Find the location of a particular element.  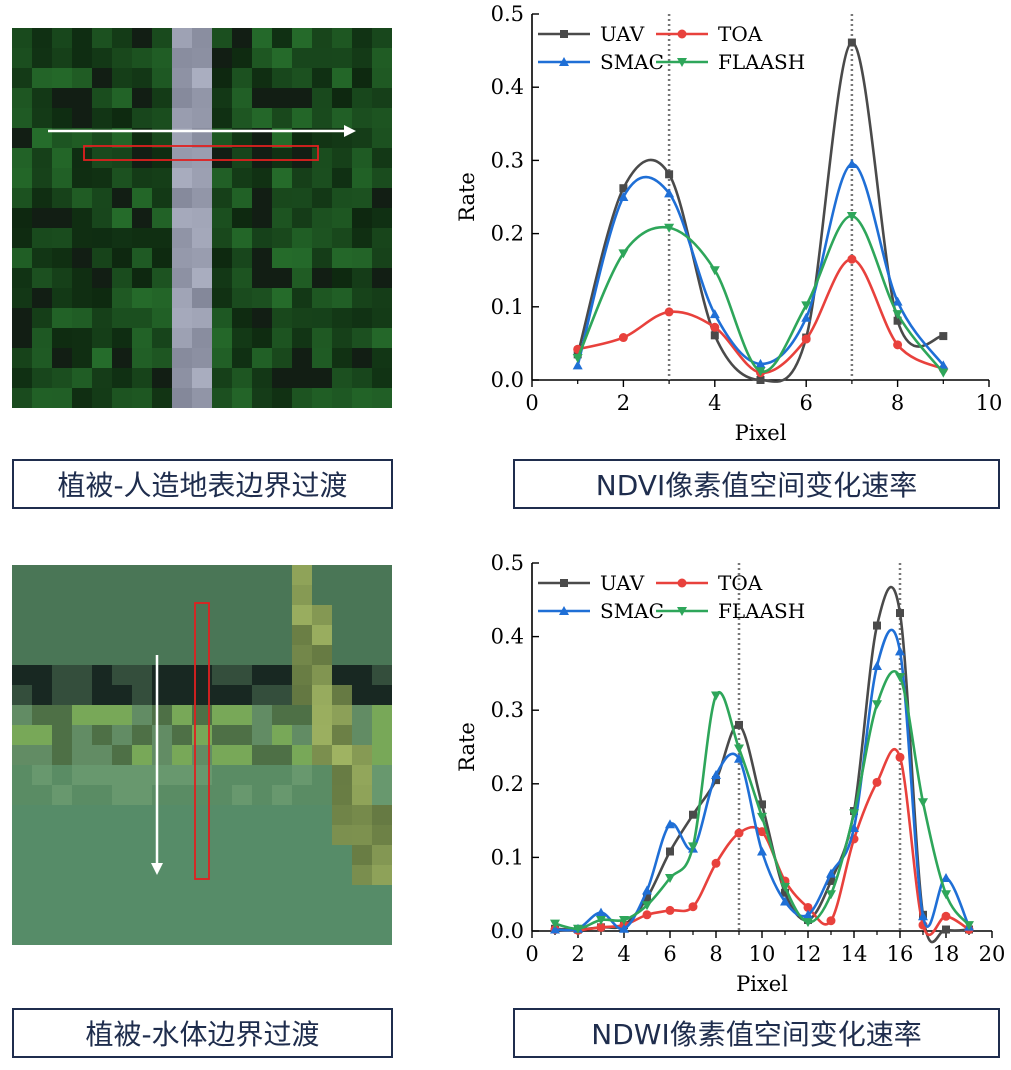

series-line-uav is located at coordinates (762, 764).